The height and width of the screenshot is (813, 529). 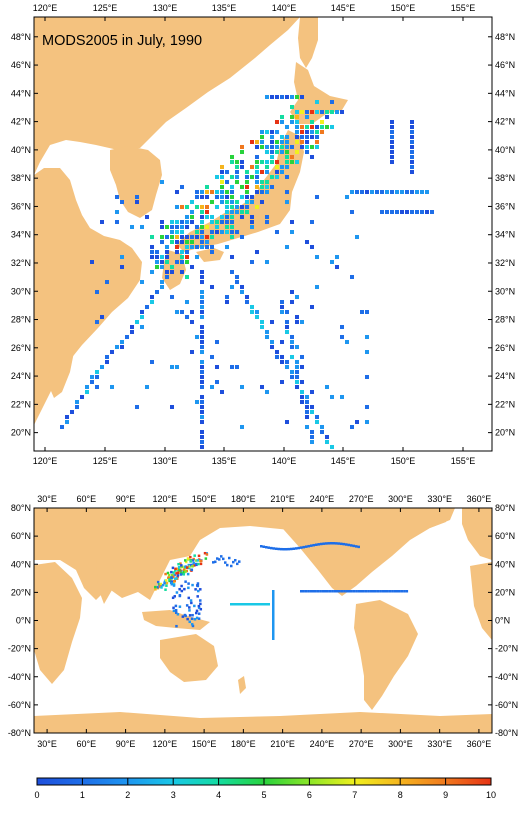 I want to click on x-tick-label: 125°E, so click(x=105, y=8).